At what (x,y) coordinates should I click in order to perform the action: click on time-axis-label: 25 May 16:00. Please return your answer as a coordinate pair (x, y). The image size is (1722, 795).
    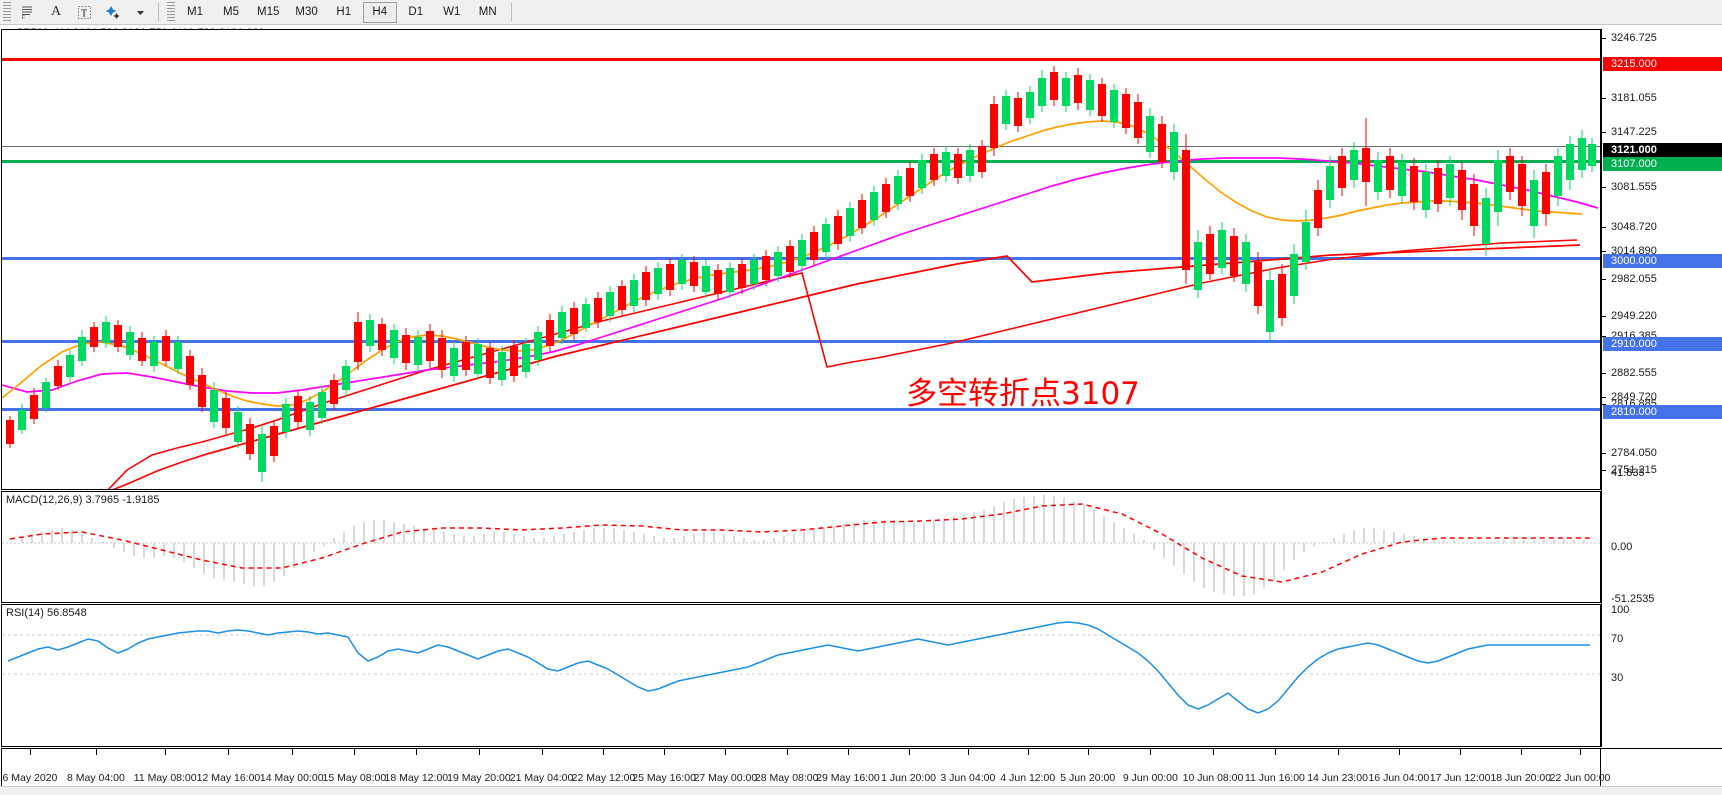
    Looking at the image, I should click on (664, 778).